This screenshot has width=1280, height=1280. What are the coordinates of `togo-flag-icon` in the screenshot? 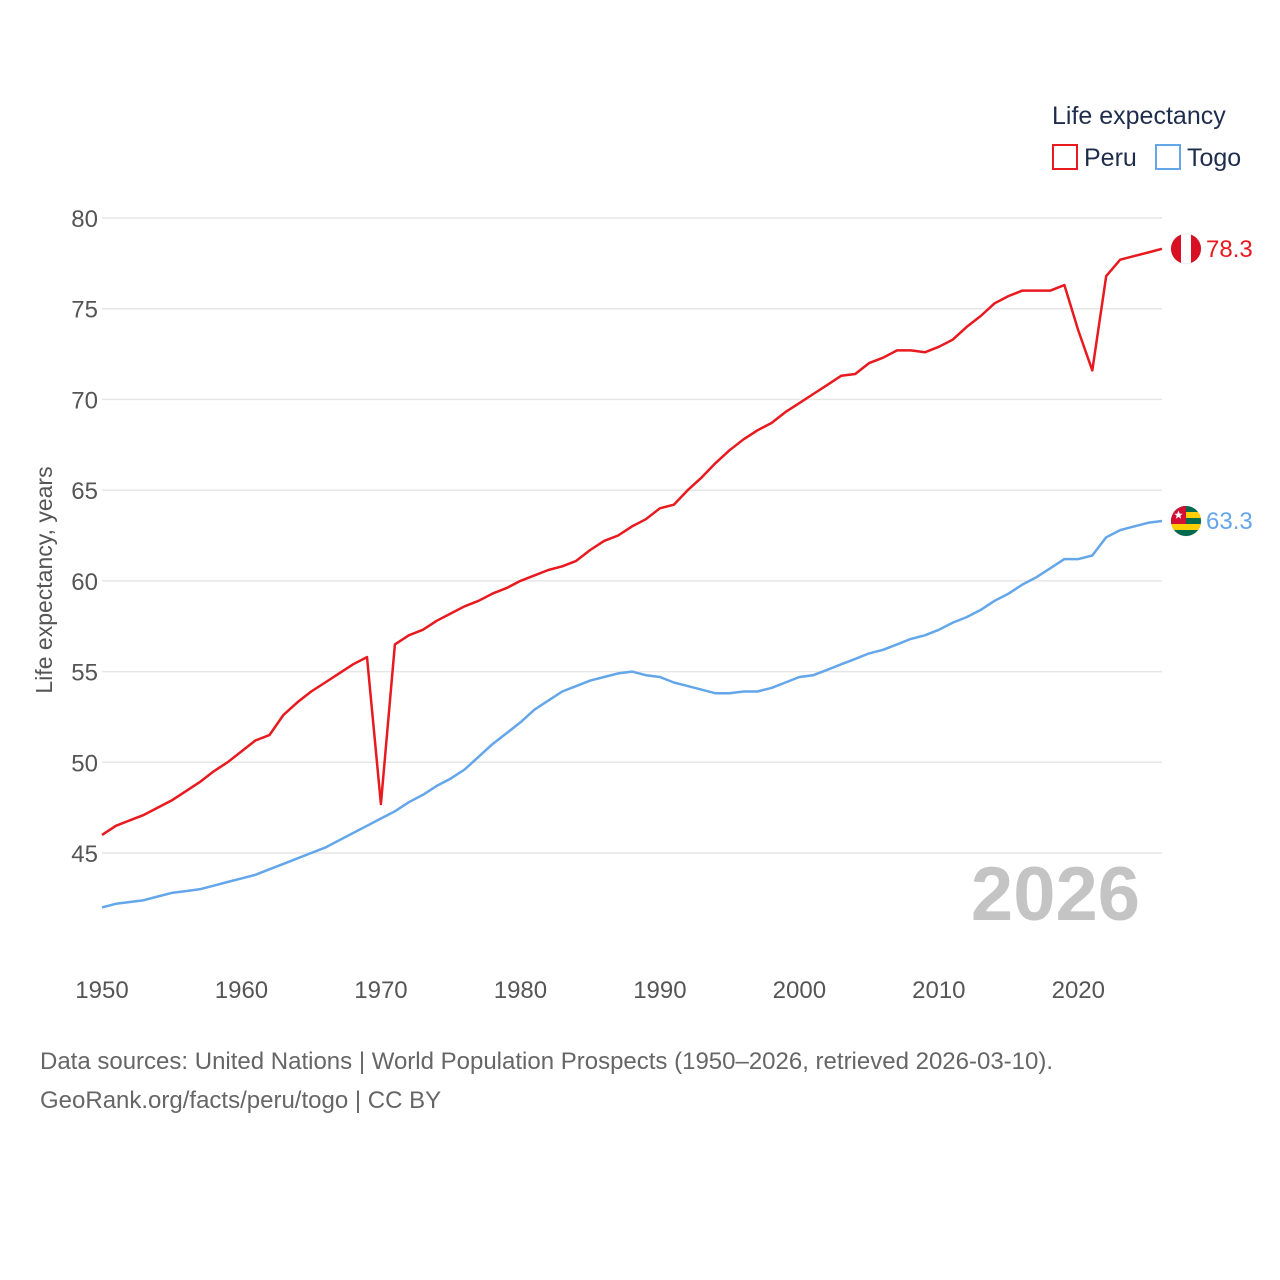 It's located at (1186, 521).